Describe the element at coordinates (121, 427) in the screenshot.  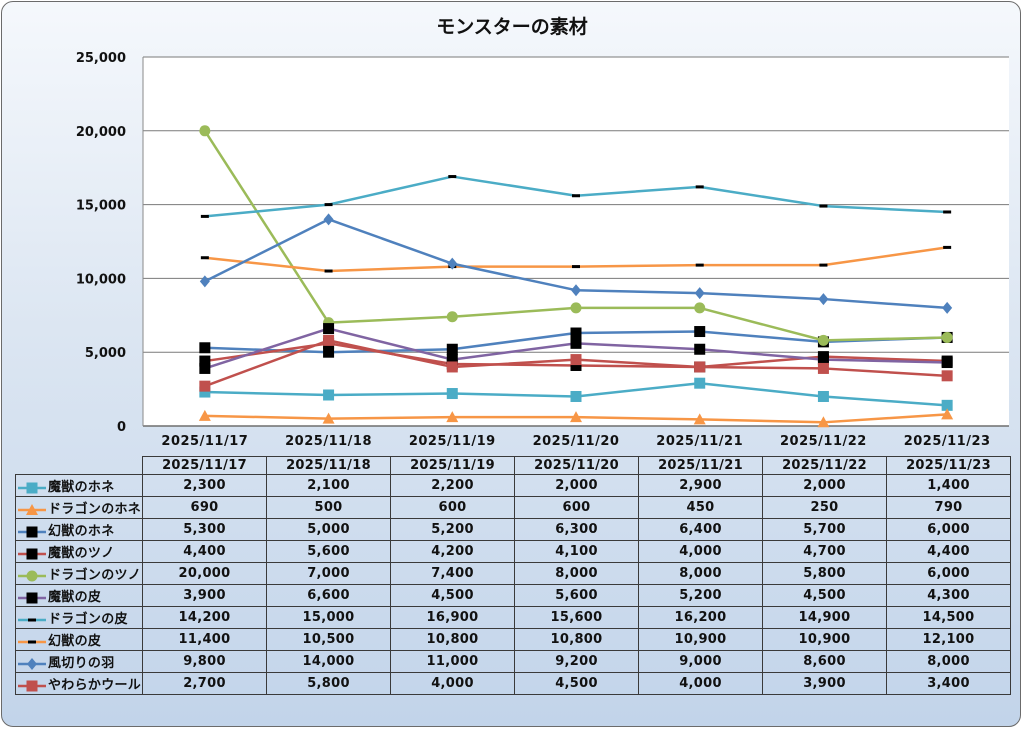
I see `y-tick-label: 0` at that location.